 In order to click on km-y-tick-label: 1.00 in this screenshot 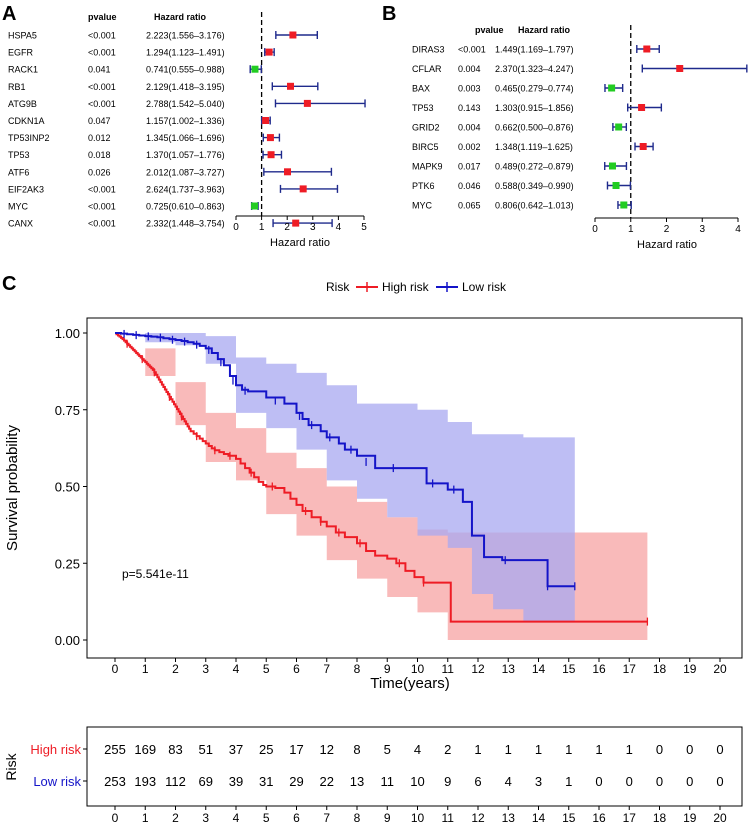, I will do `click(67, 333)`.